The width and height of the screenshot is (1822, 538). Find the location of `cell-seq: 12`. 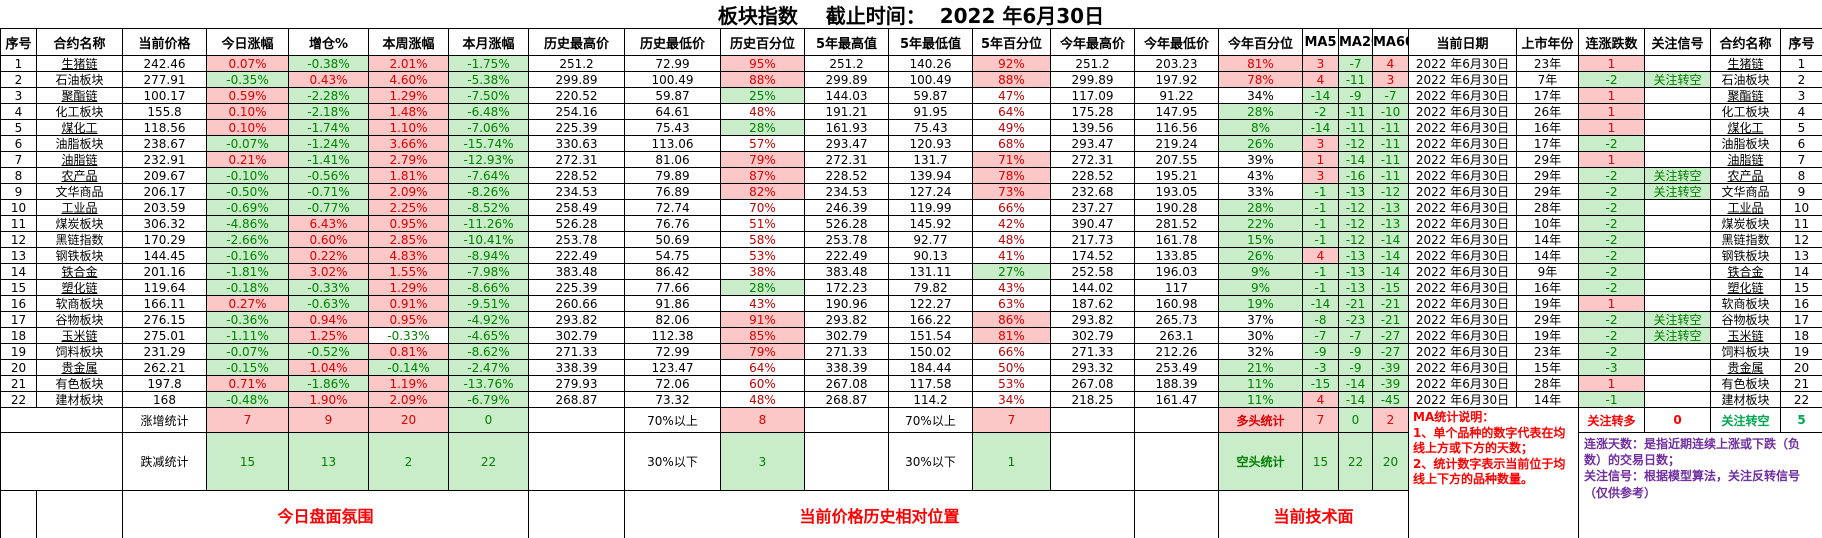

cell-seq: 12 is located at coordinates (18, 239).